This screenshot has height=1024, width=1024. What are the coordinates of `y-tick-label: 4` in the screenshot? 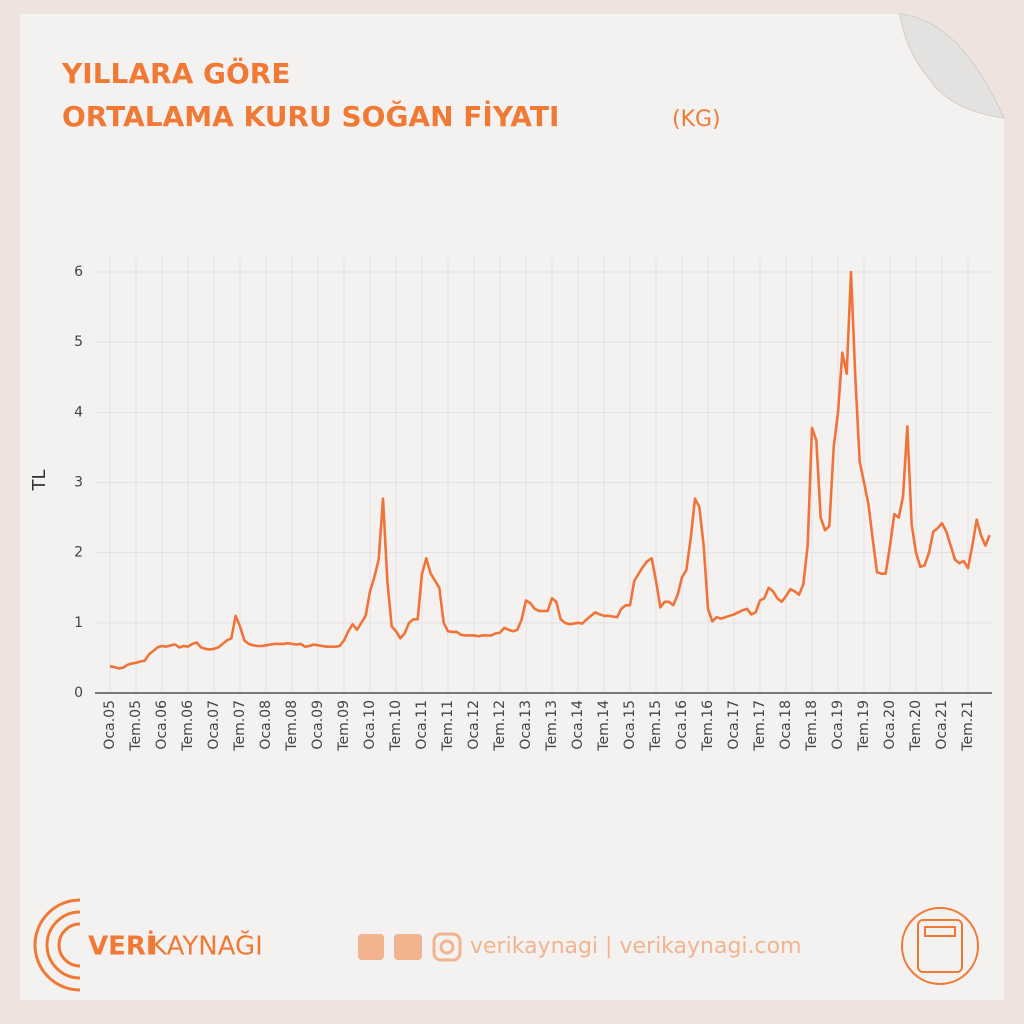 It's located at (78, 412).